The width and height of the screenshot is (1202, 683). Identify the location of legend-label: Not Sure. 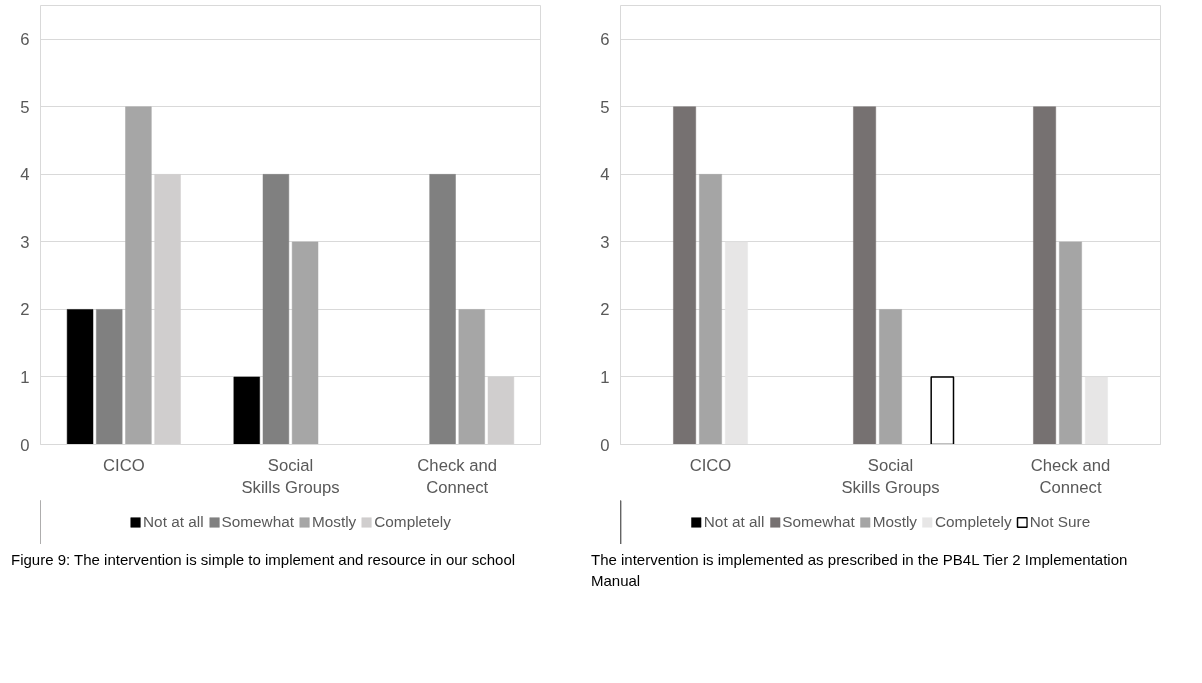
(1060, 522).